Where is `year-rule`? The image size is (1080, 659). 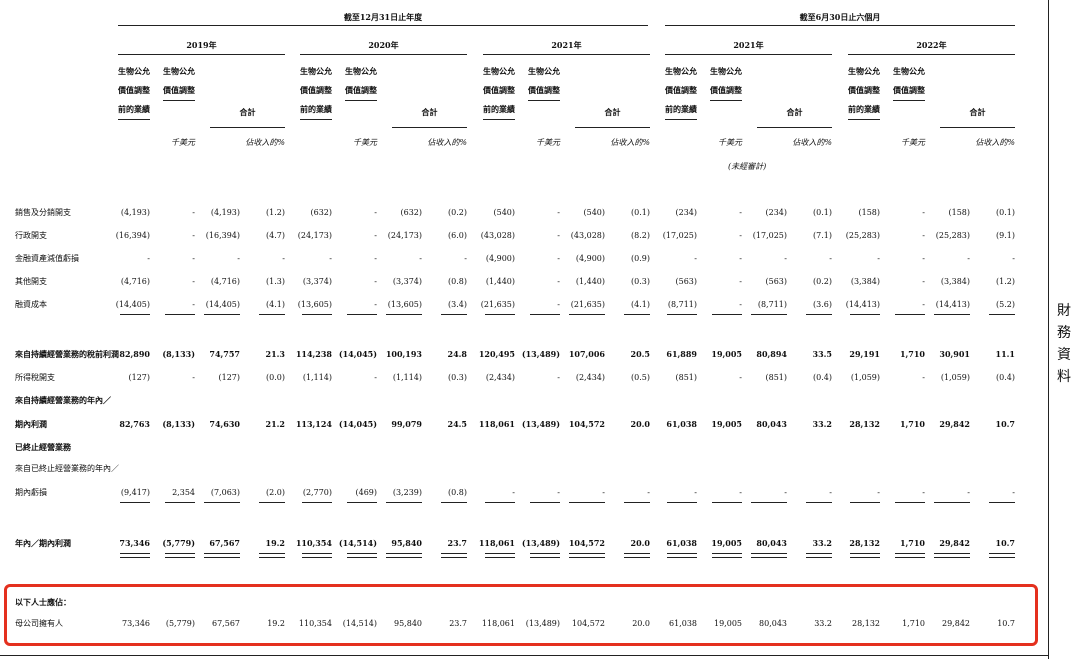 year-rule is located at coordinates (566, 54).